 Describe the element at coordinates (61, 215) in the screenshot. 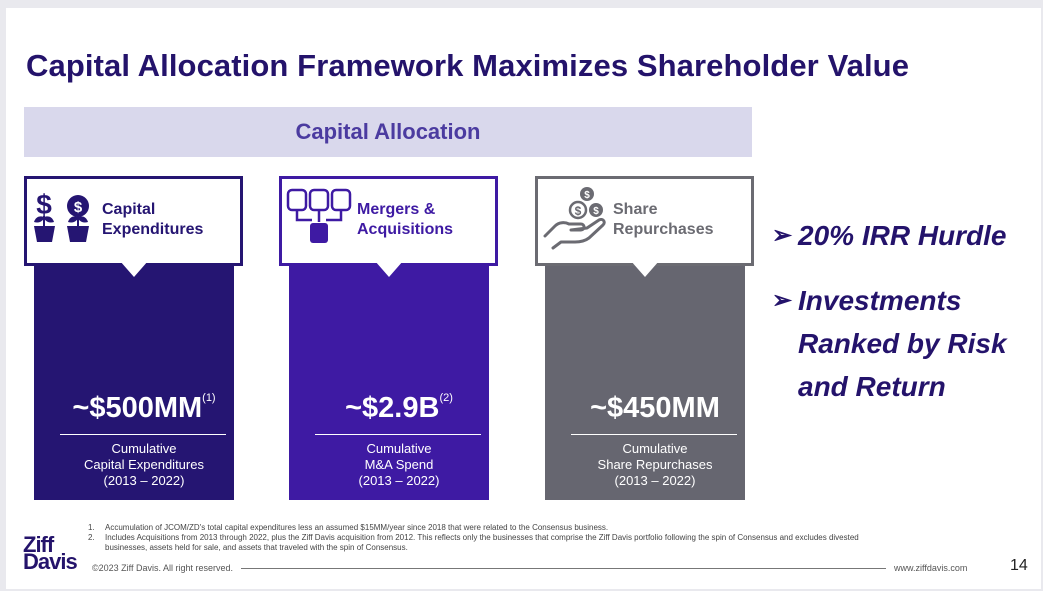

I see `money-plant-icon: $ $` at that location.